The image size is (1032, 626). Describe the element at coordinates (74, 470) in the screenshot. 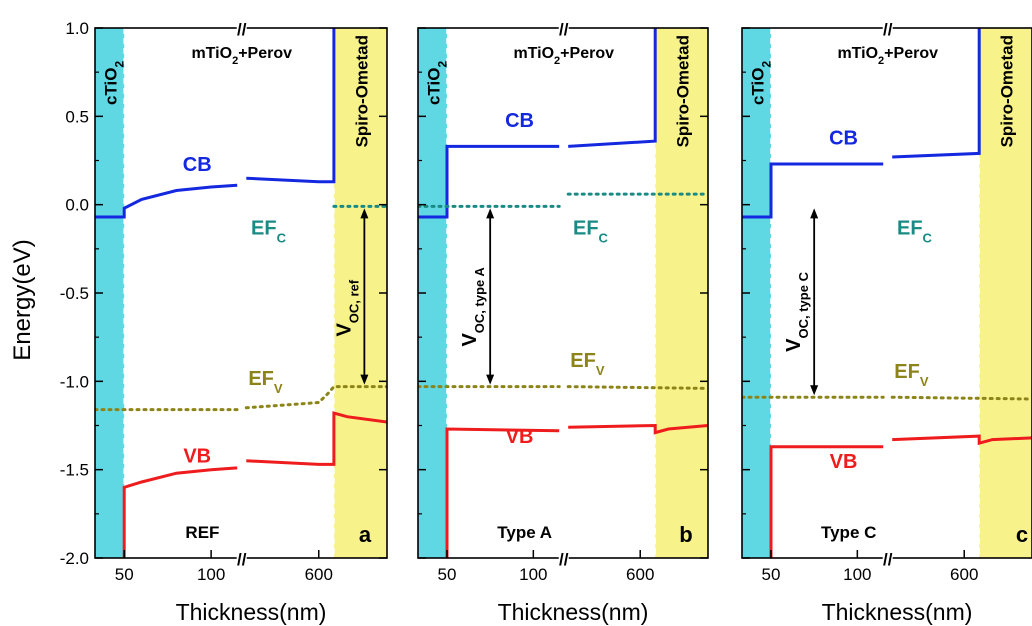

I see `y-tick-label: -1.5` at that location.